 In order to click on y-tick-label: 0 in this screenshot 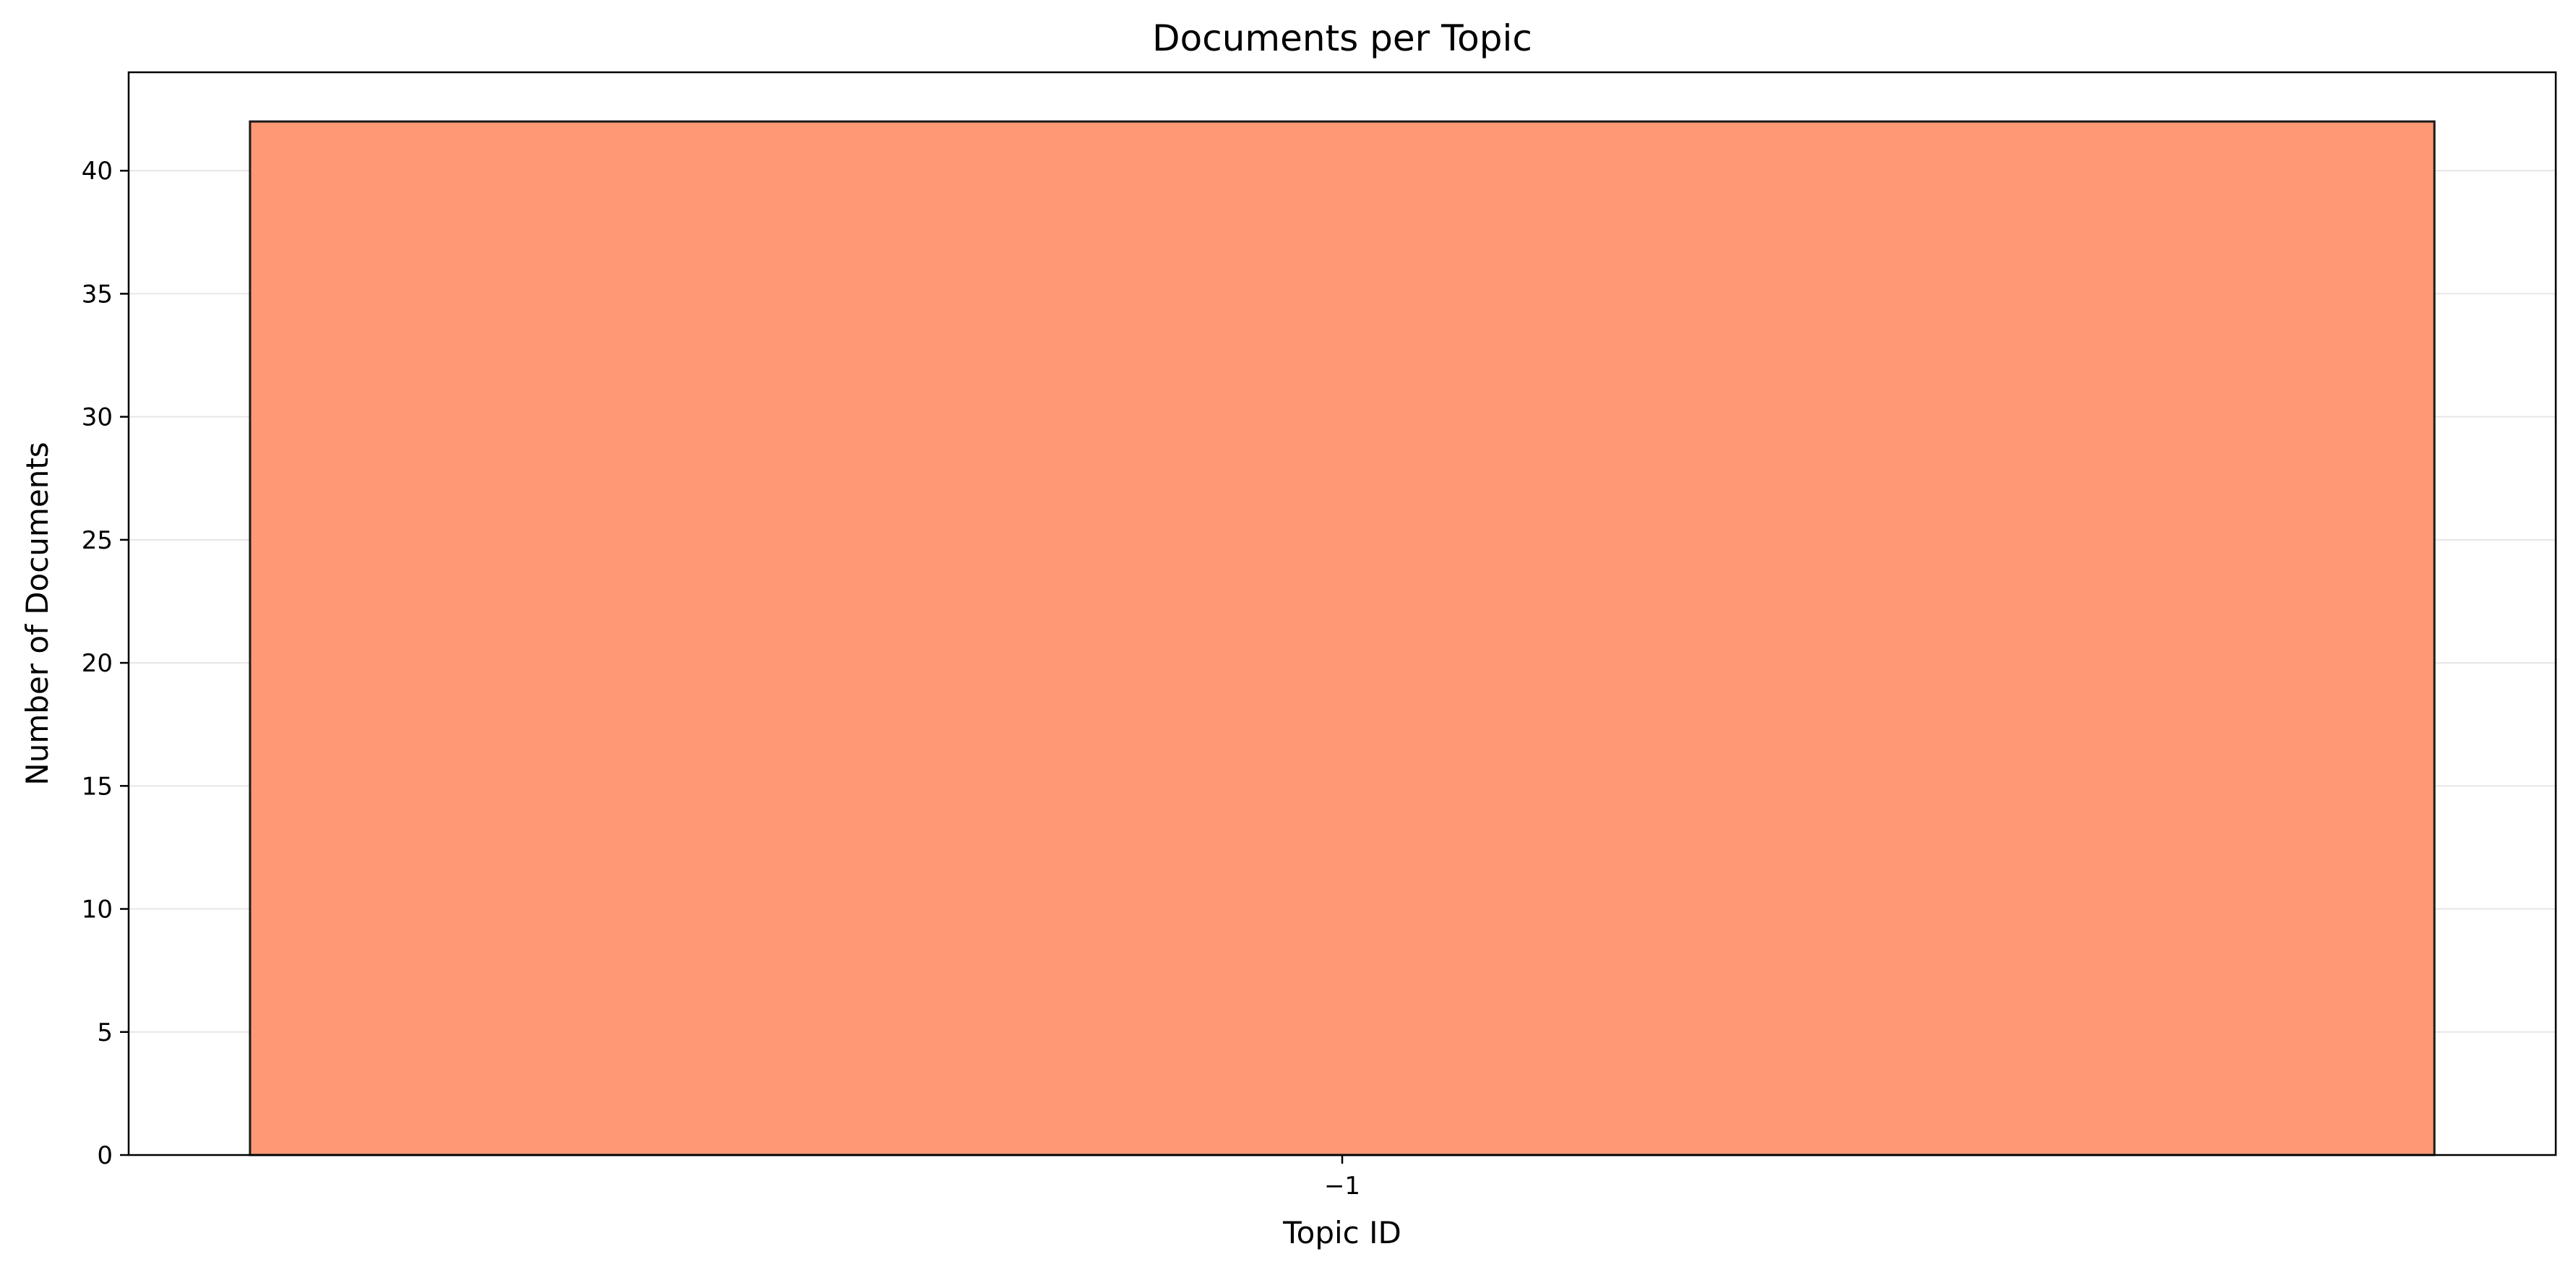, I will do `click(105, 1155)`.